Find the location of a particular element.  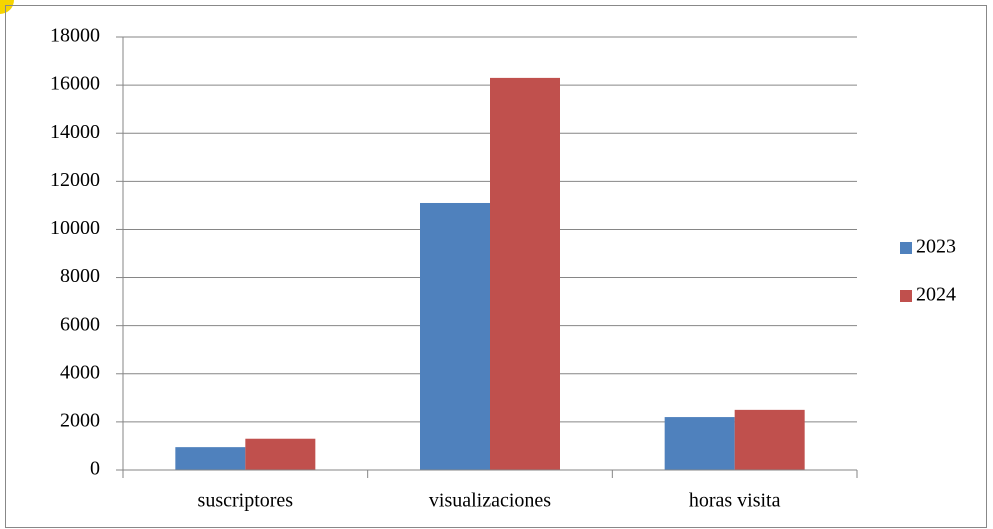

y-tick-label: 0 is located at coordinates (95, 469).